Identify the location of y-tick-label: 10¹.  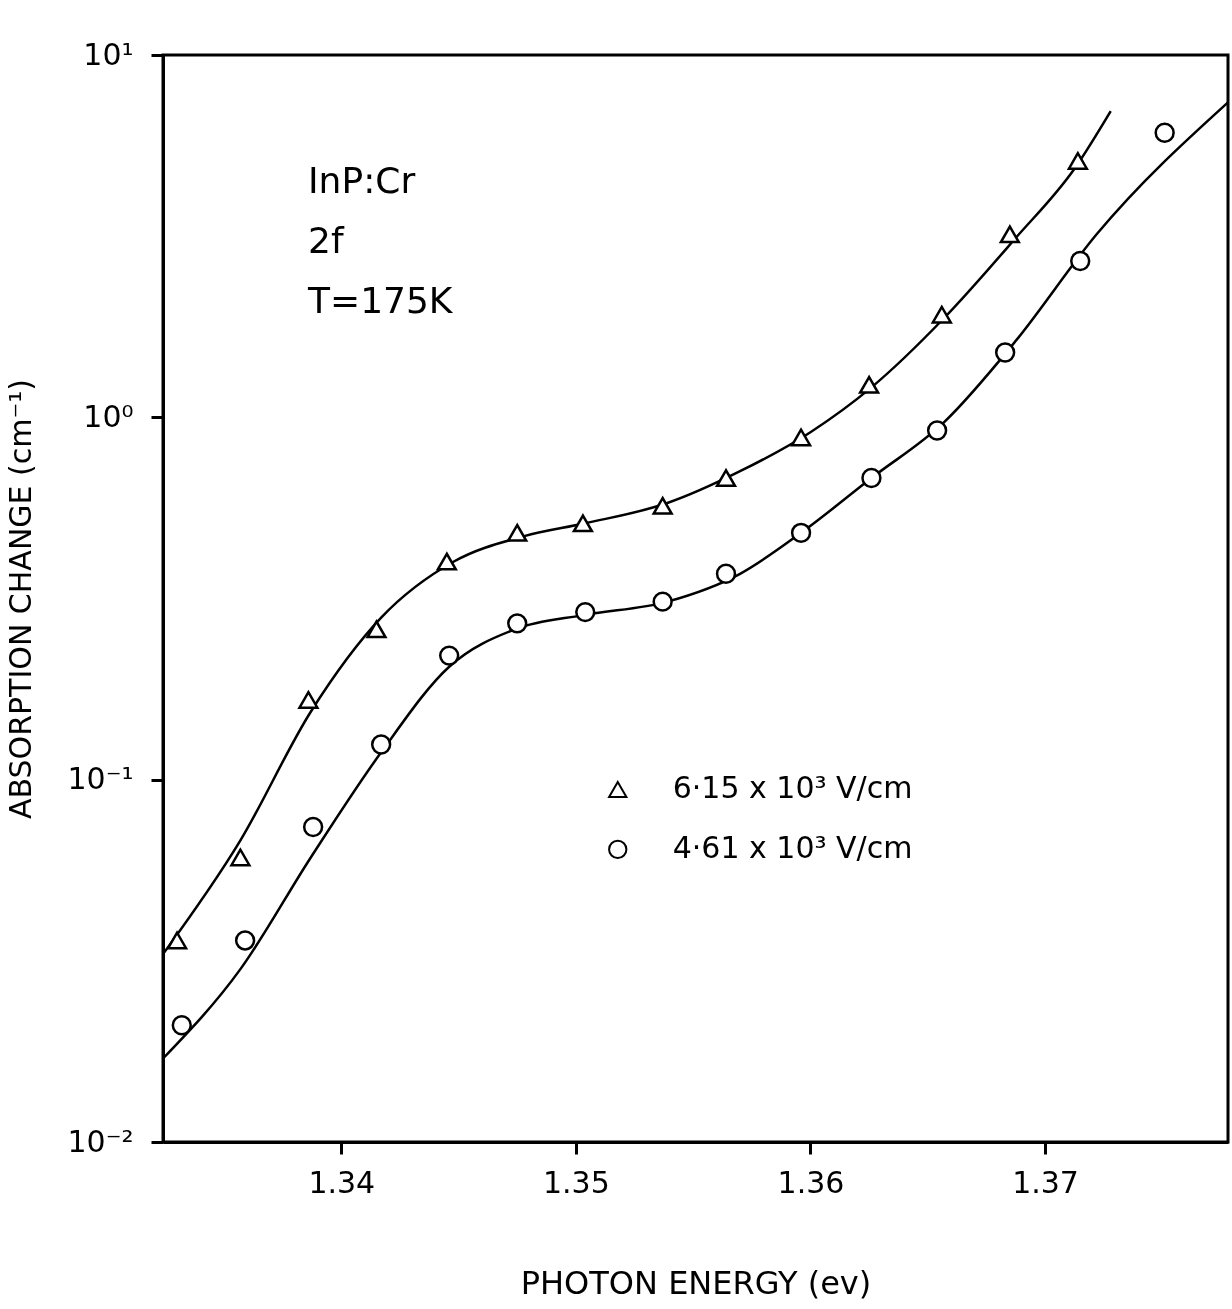
(108, 54).